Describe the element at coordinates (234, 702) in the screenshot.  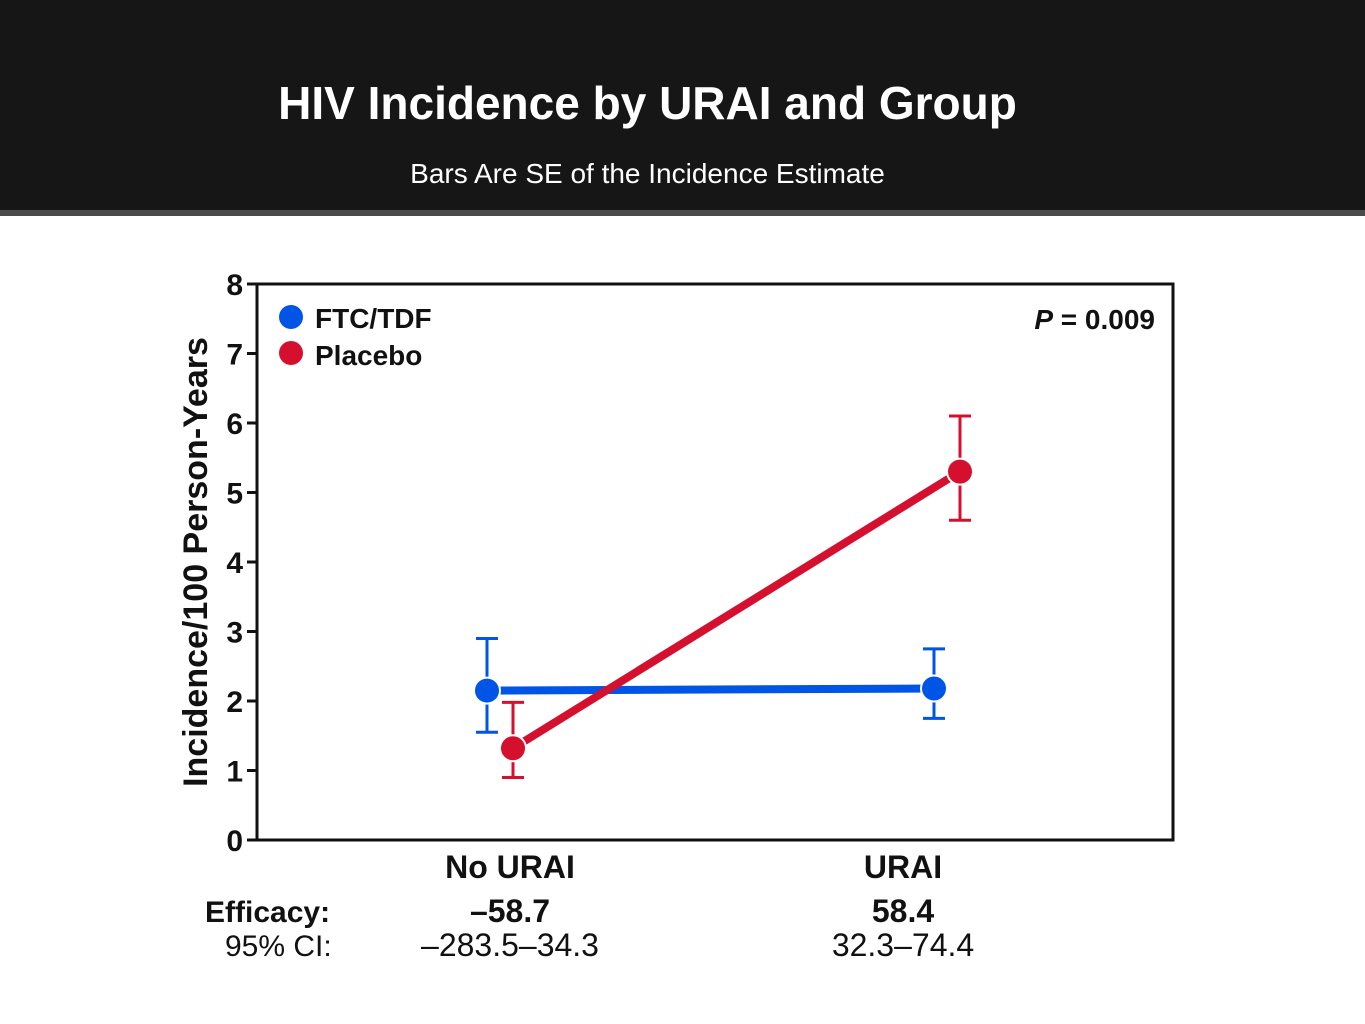
I see `y-tick-label: 2` at that location.